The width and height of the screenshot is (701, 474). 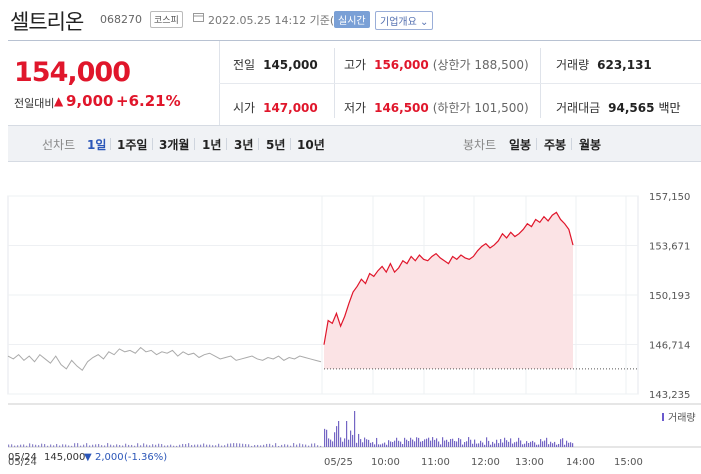 I want to click on prev-day-price-line, so click(x=164, y=359).